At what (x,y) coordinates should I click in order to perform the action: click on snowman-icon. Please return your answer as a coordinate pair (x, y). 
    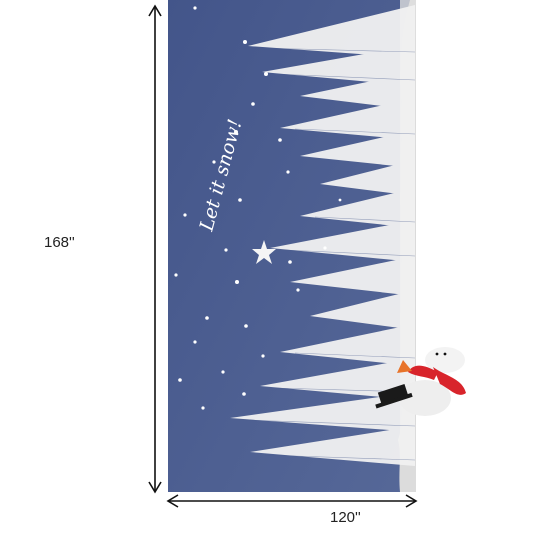
    Looking at the image, I should click on (420, 381).